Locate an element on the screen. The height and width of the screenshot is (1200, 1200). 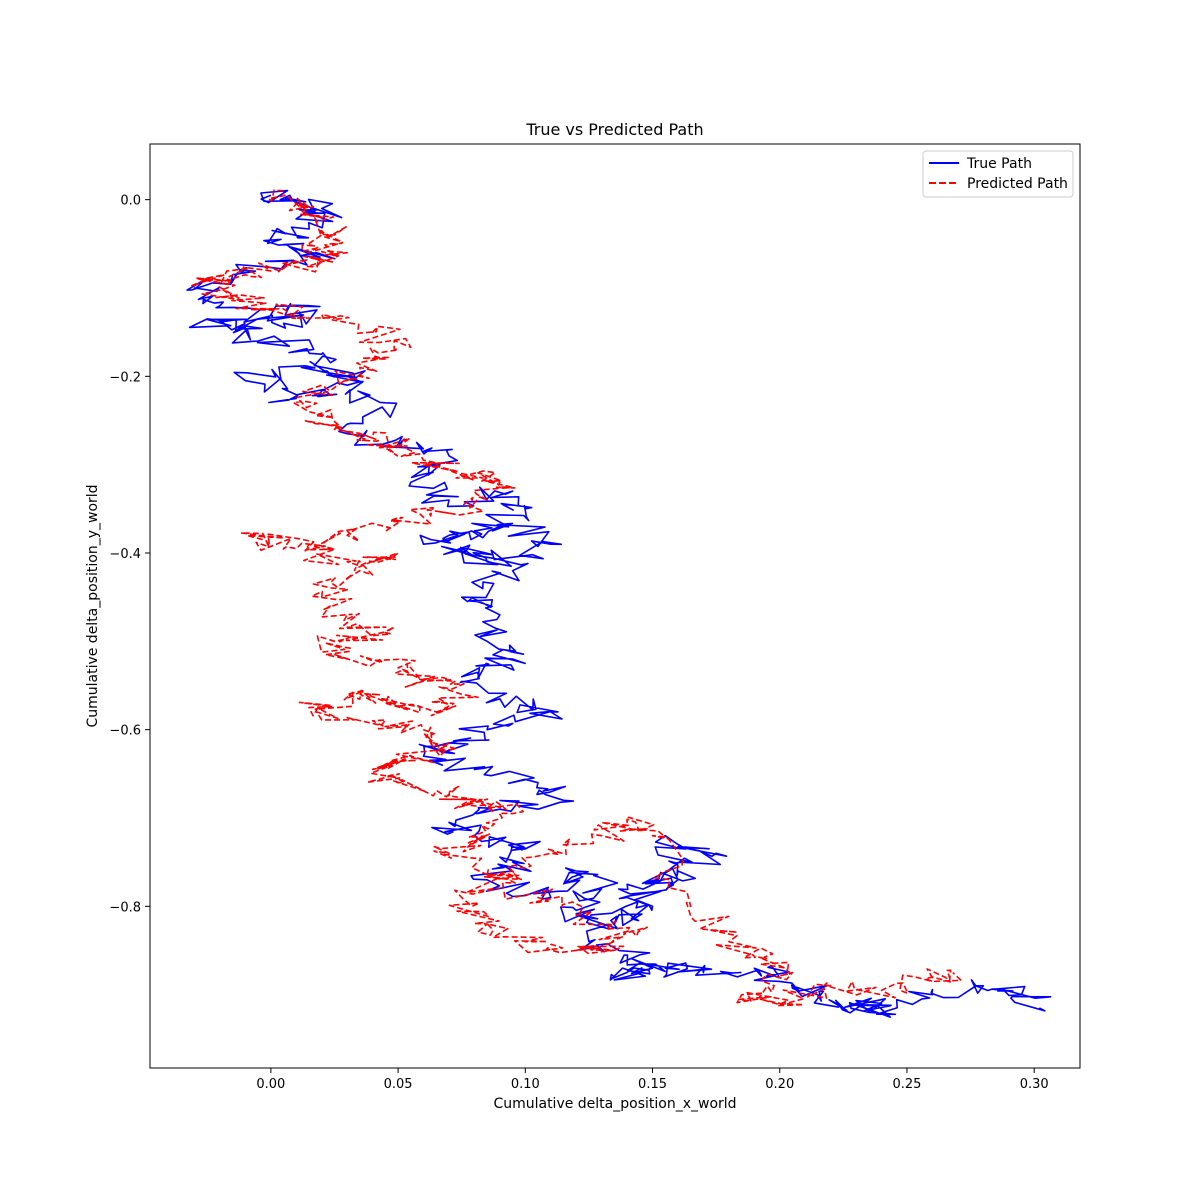
x-tick-label: 0.00 is located at coordinates (270, 1084).